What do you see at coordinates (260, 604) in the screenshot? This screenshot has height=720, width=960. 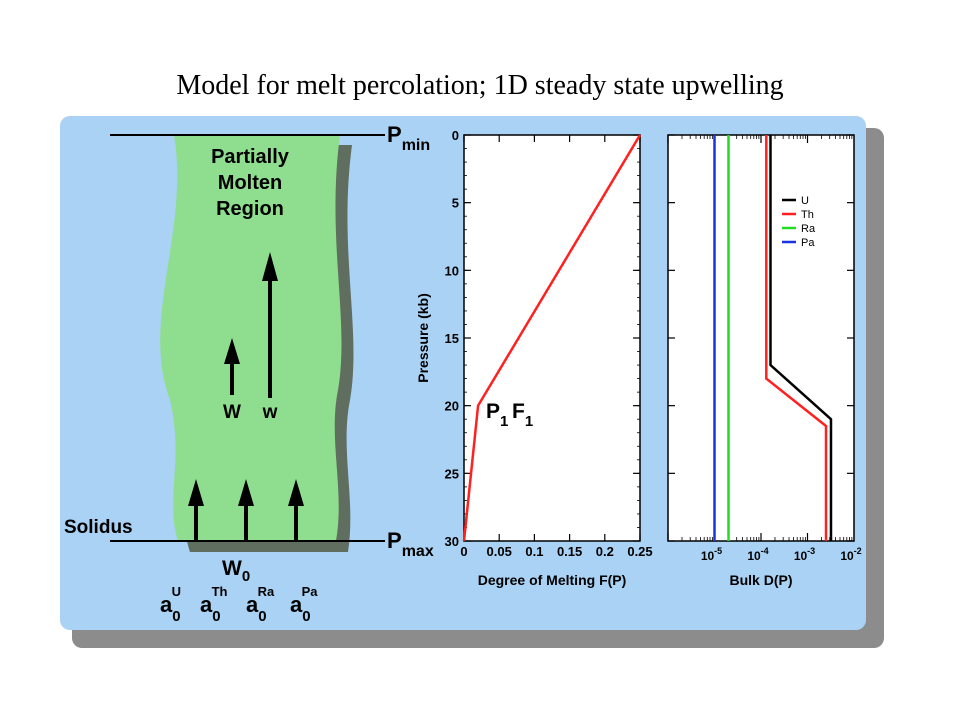 I see `activity-Ra: a0Ra` at bounding box center [260, 604].